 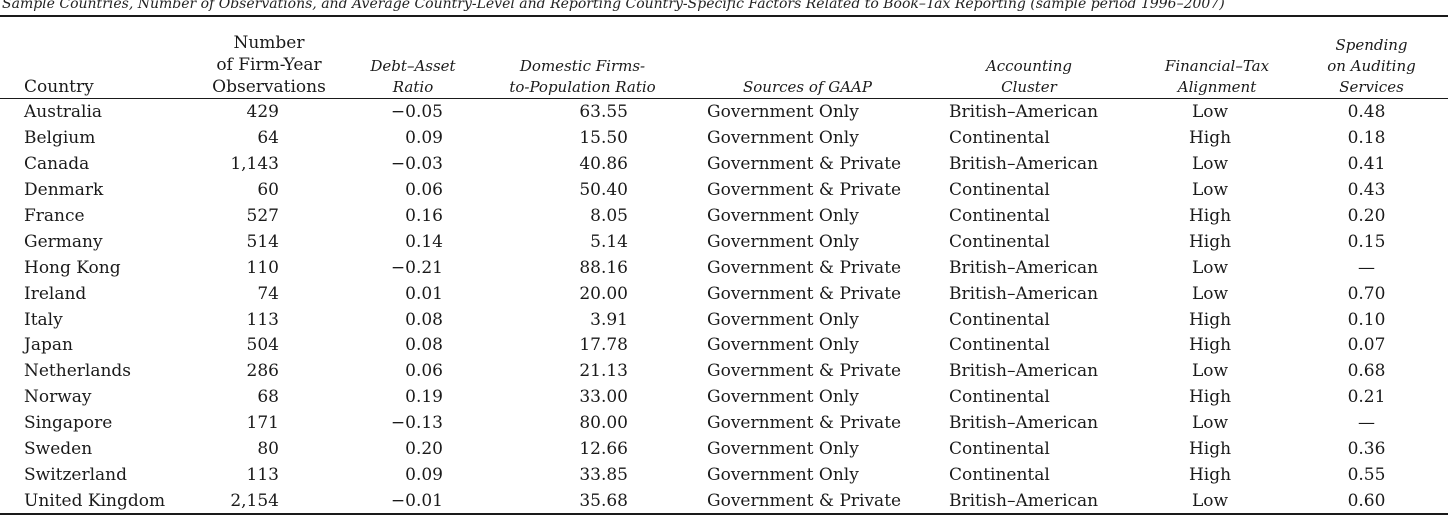 What do you see at coordinates (48, 345) in the screenshot?
I see `country-cell: Japan` at bounding box center [48, 345].